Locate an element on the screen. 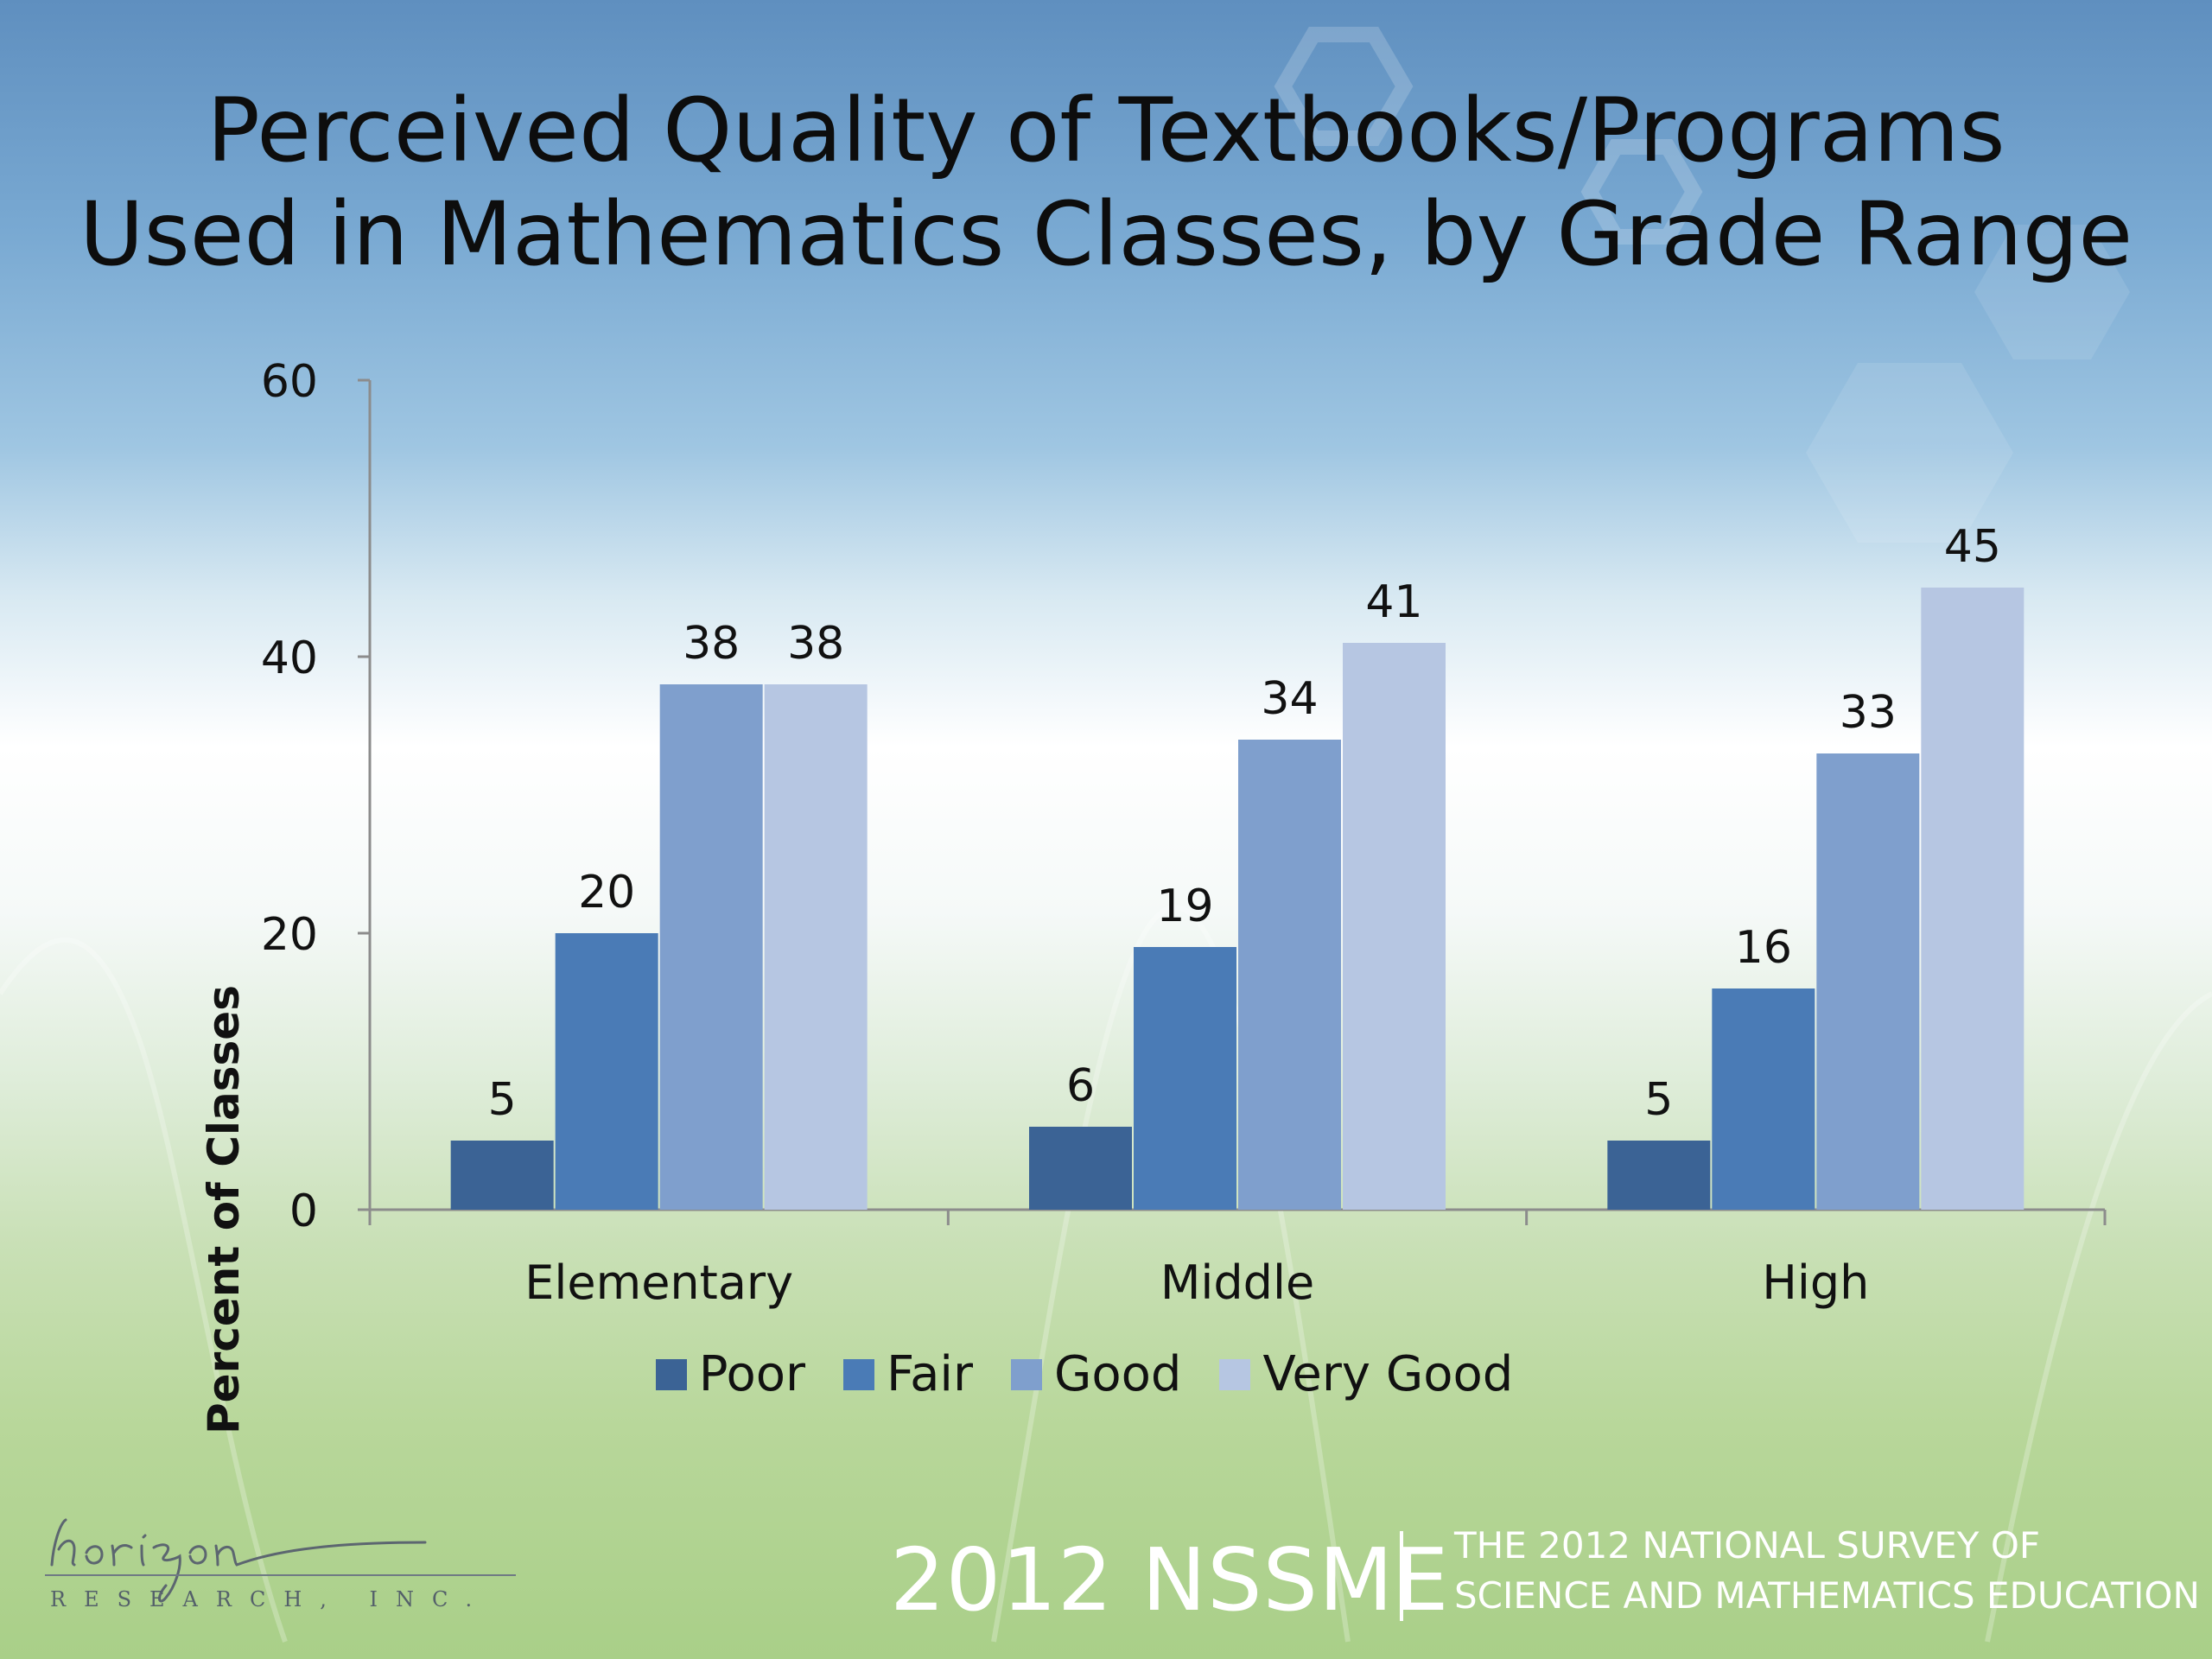 This screenshot has width=2212, height=1659. data-label-elementary-very-good: 38 is located at coordinates (815, 644).